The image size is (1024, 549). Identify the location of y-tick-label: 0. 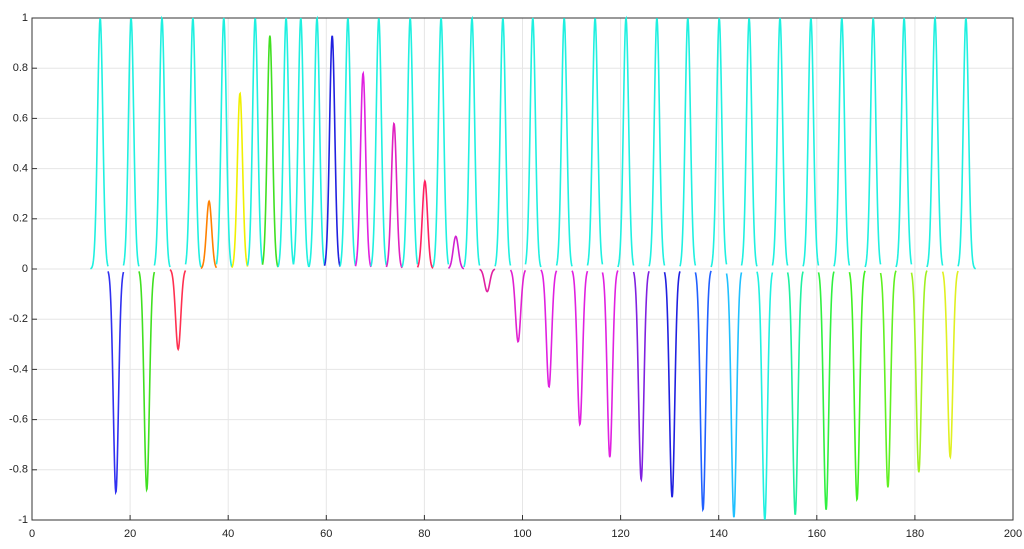
(25, 269).